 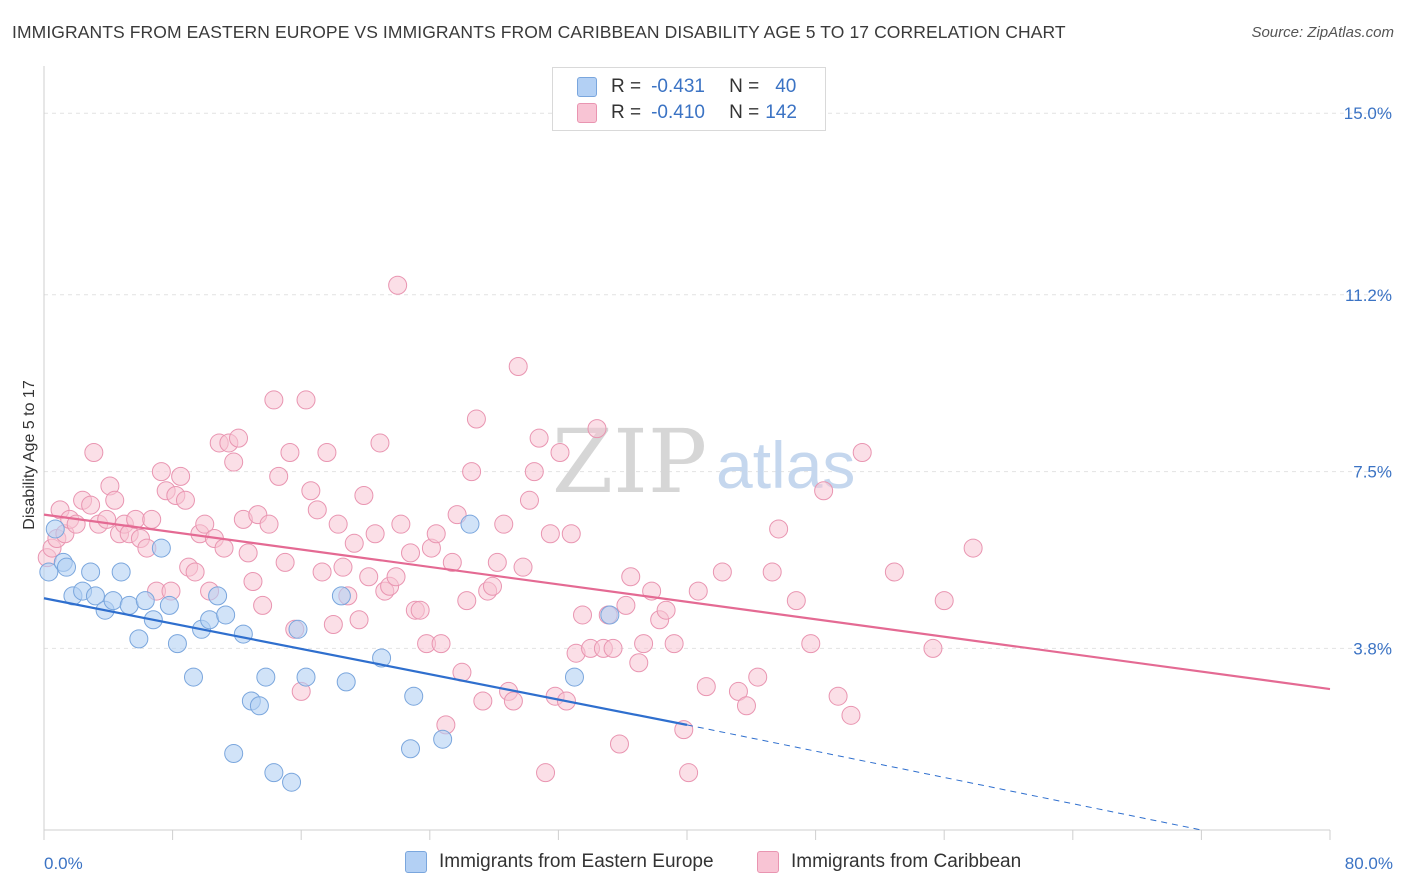 What do you see at coordinates (1372, 648) in the screenshot?
I see `y-tick-label: 3.8%` at bounding box center [1372, 648].